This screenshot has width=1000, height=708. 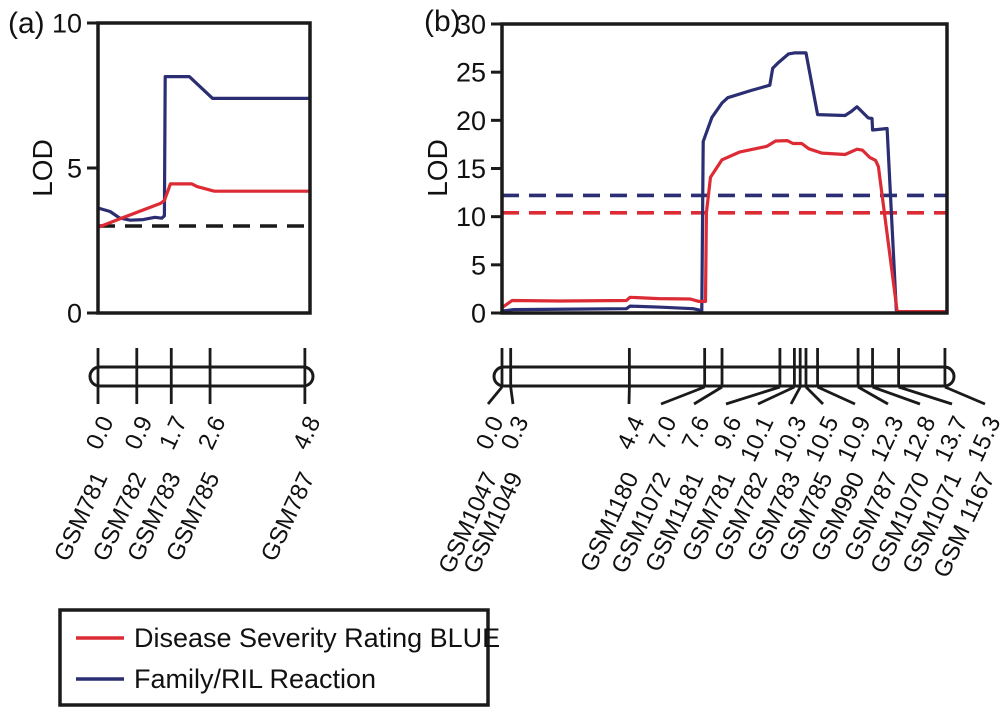 What do you see at coordinates (854, 439) in the screenshot?
I see `map-position-label: 10.9` at bounding box center [854, 439].